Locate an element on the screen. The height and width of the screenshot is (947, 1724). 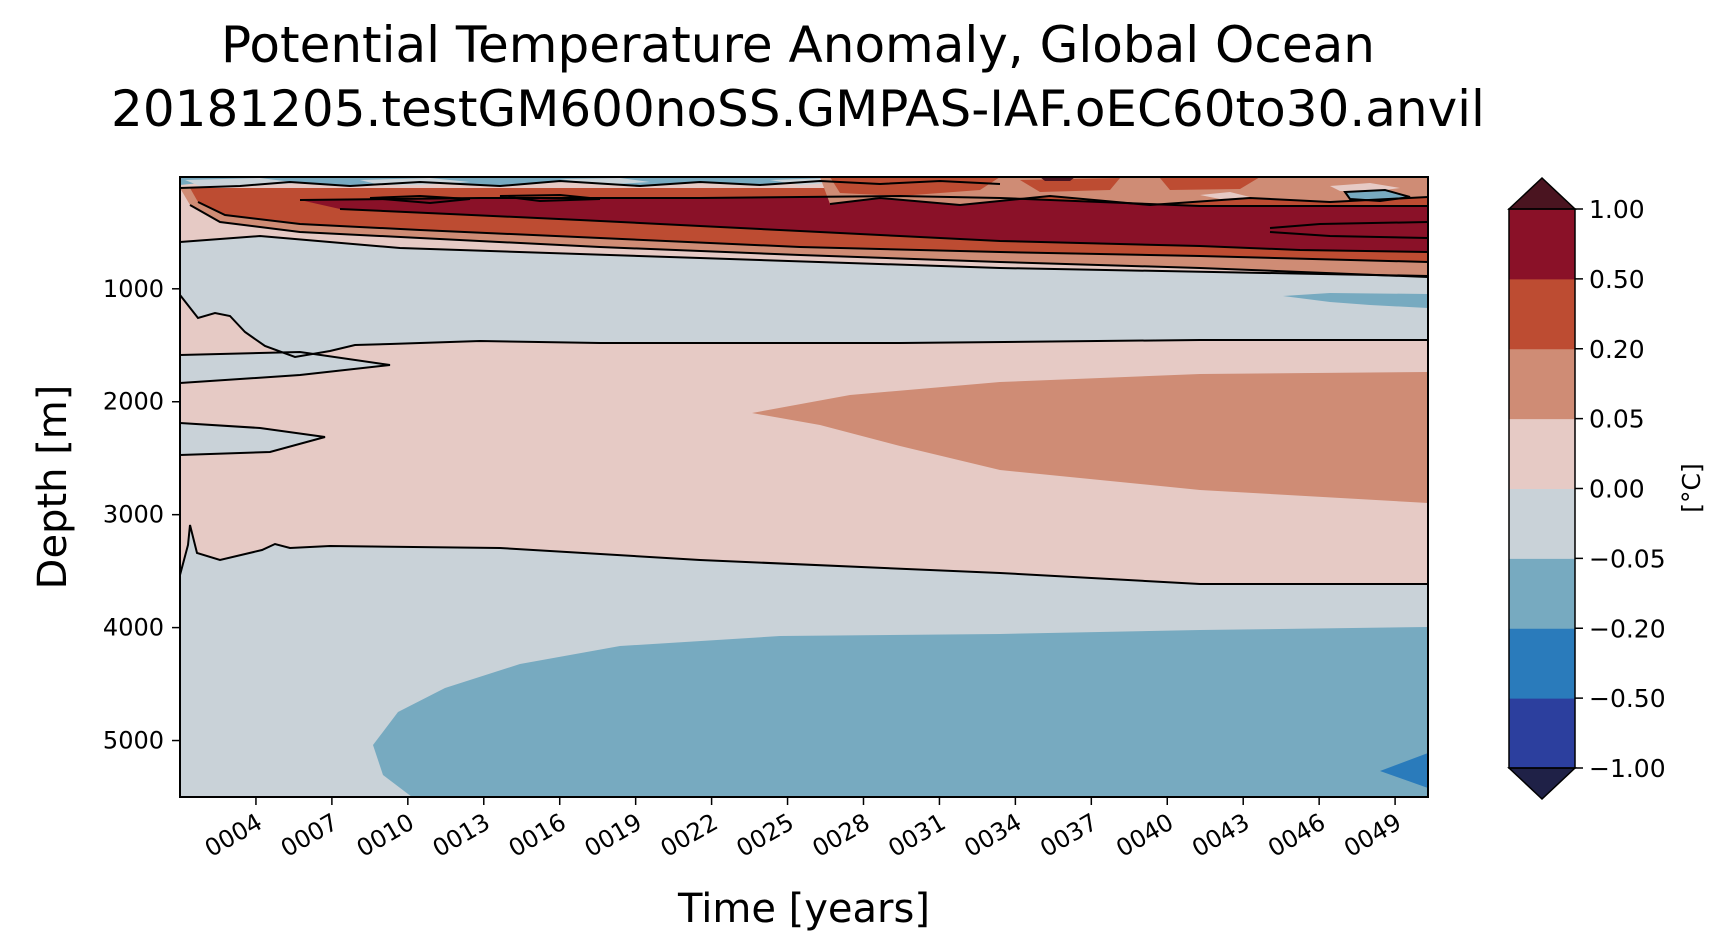
colorbar-tick-label: −0.20 is located at coordinates (1627, 628).